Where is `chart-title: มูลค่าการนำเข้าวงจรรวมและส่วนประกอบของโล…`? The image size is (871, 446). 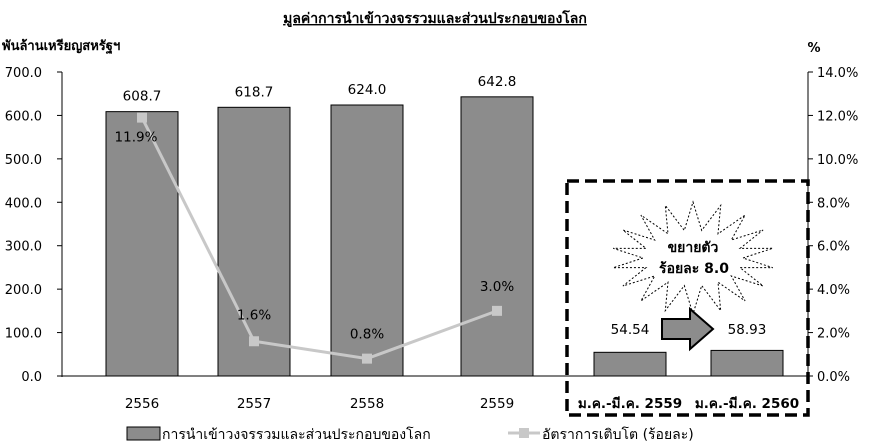
chart-title: มูลค่าการนำเข้าวงจรรวมและส่วนประกอบของโล… is located at coordinates (435, 18).